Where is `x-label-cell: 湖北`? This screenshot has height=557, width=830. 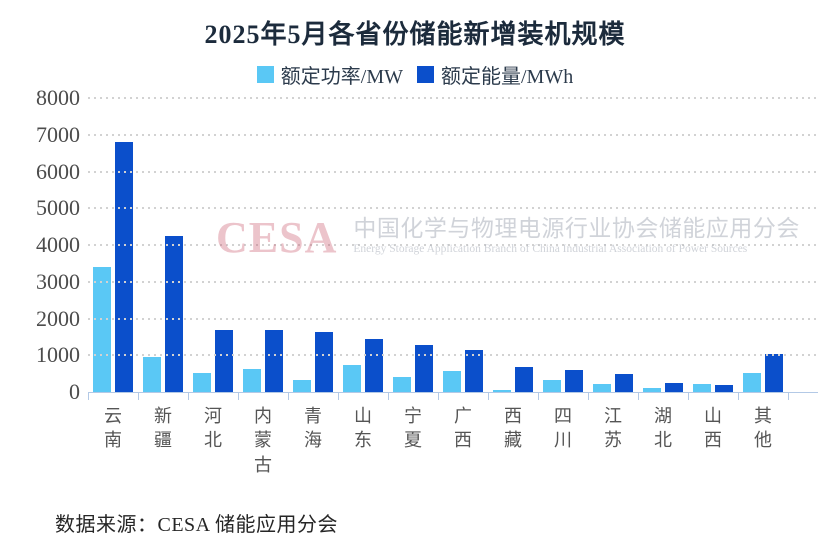 x-label-cell: 湖北 is located at coordinates (663, 440).